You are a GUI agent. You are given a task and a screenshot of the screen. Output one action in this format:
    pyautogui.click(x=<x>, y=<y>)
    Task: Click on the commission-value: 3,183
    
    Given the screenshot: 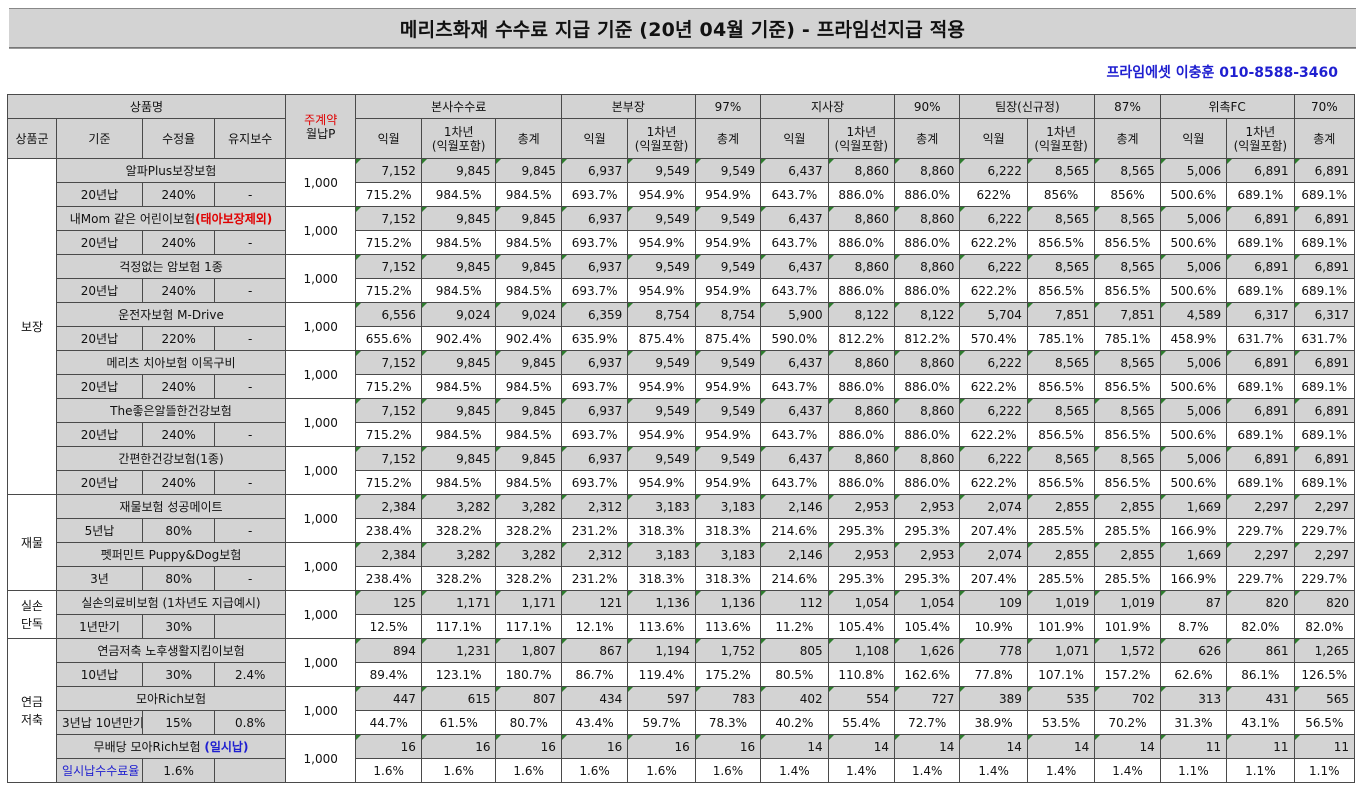 What is the action you would take?
    pyautogui.click(x=728, y=554)
    